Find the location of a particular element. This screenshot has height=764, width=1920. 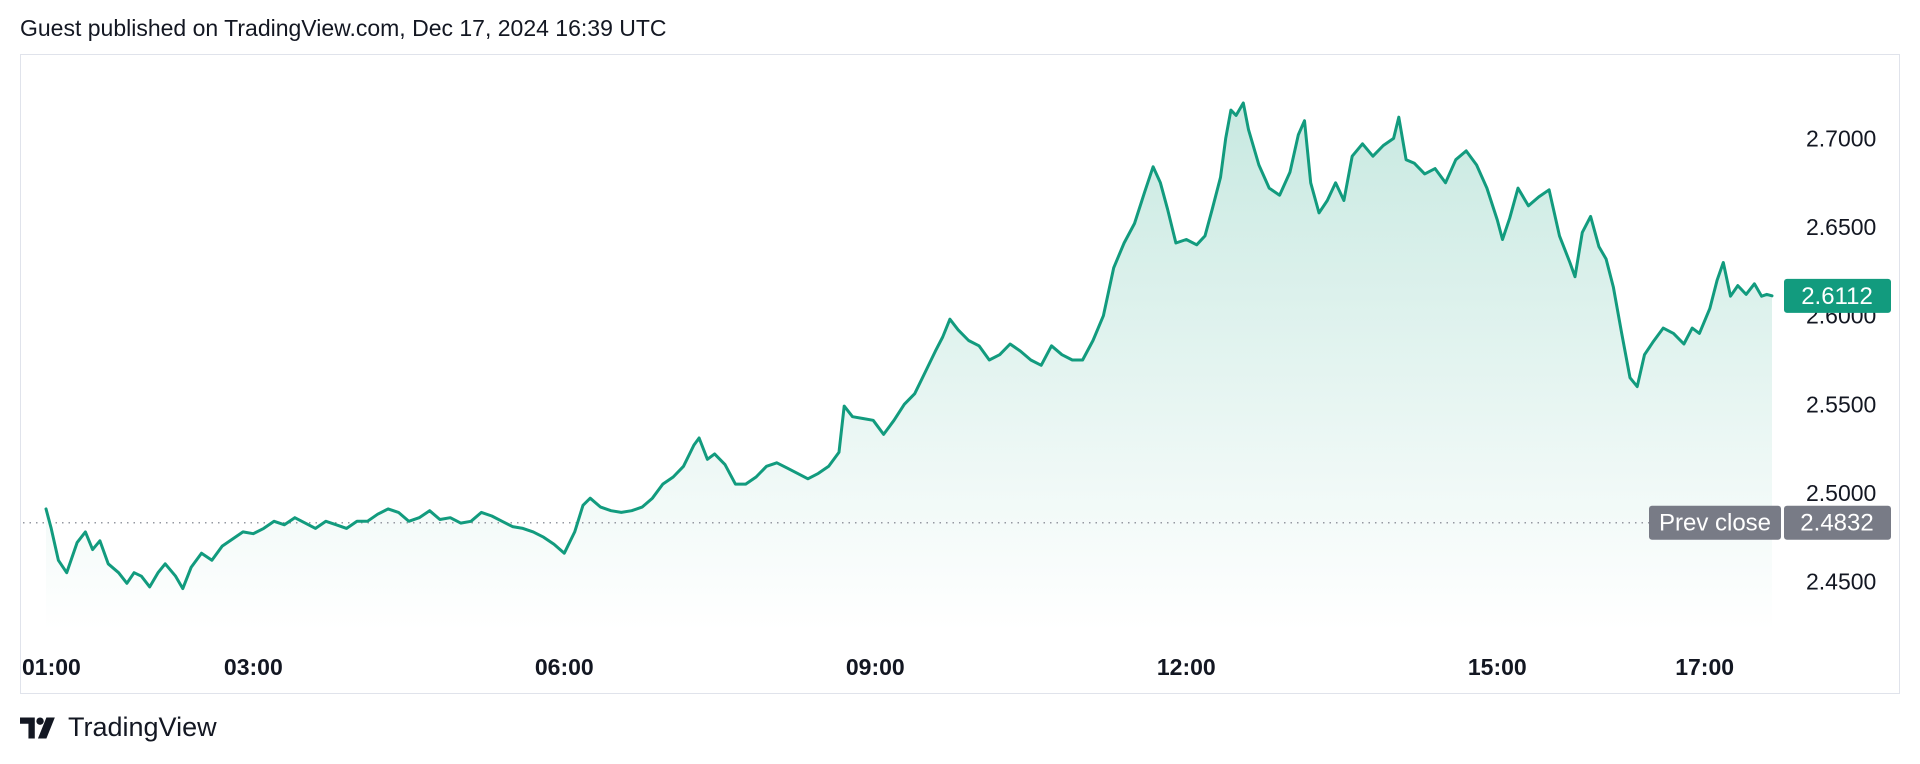

x-tick-label: 06:00 is located at coordinates (564, 667).